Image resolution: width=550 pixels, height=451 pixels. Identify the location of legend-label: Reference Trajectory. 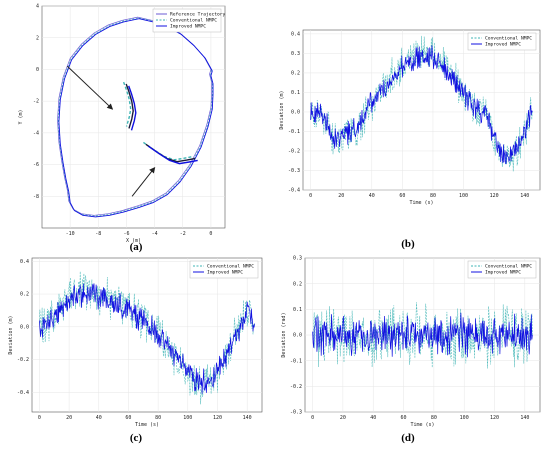
(198, 15).